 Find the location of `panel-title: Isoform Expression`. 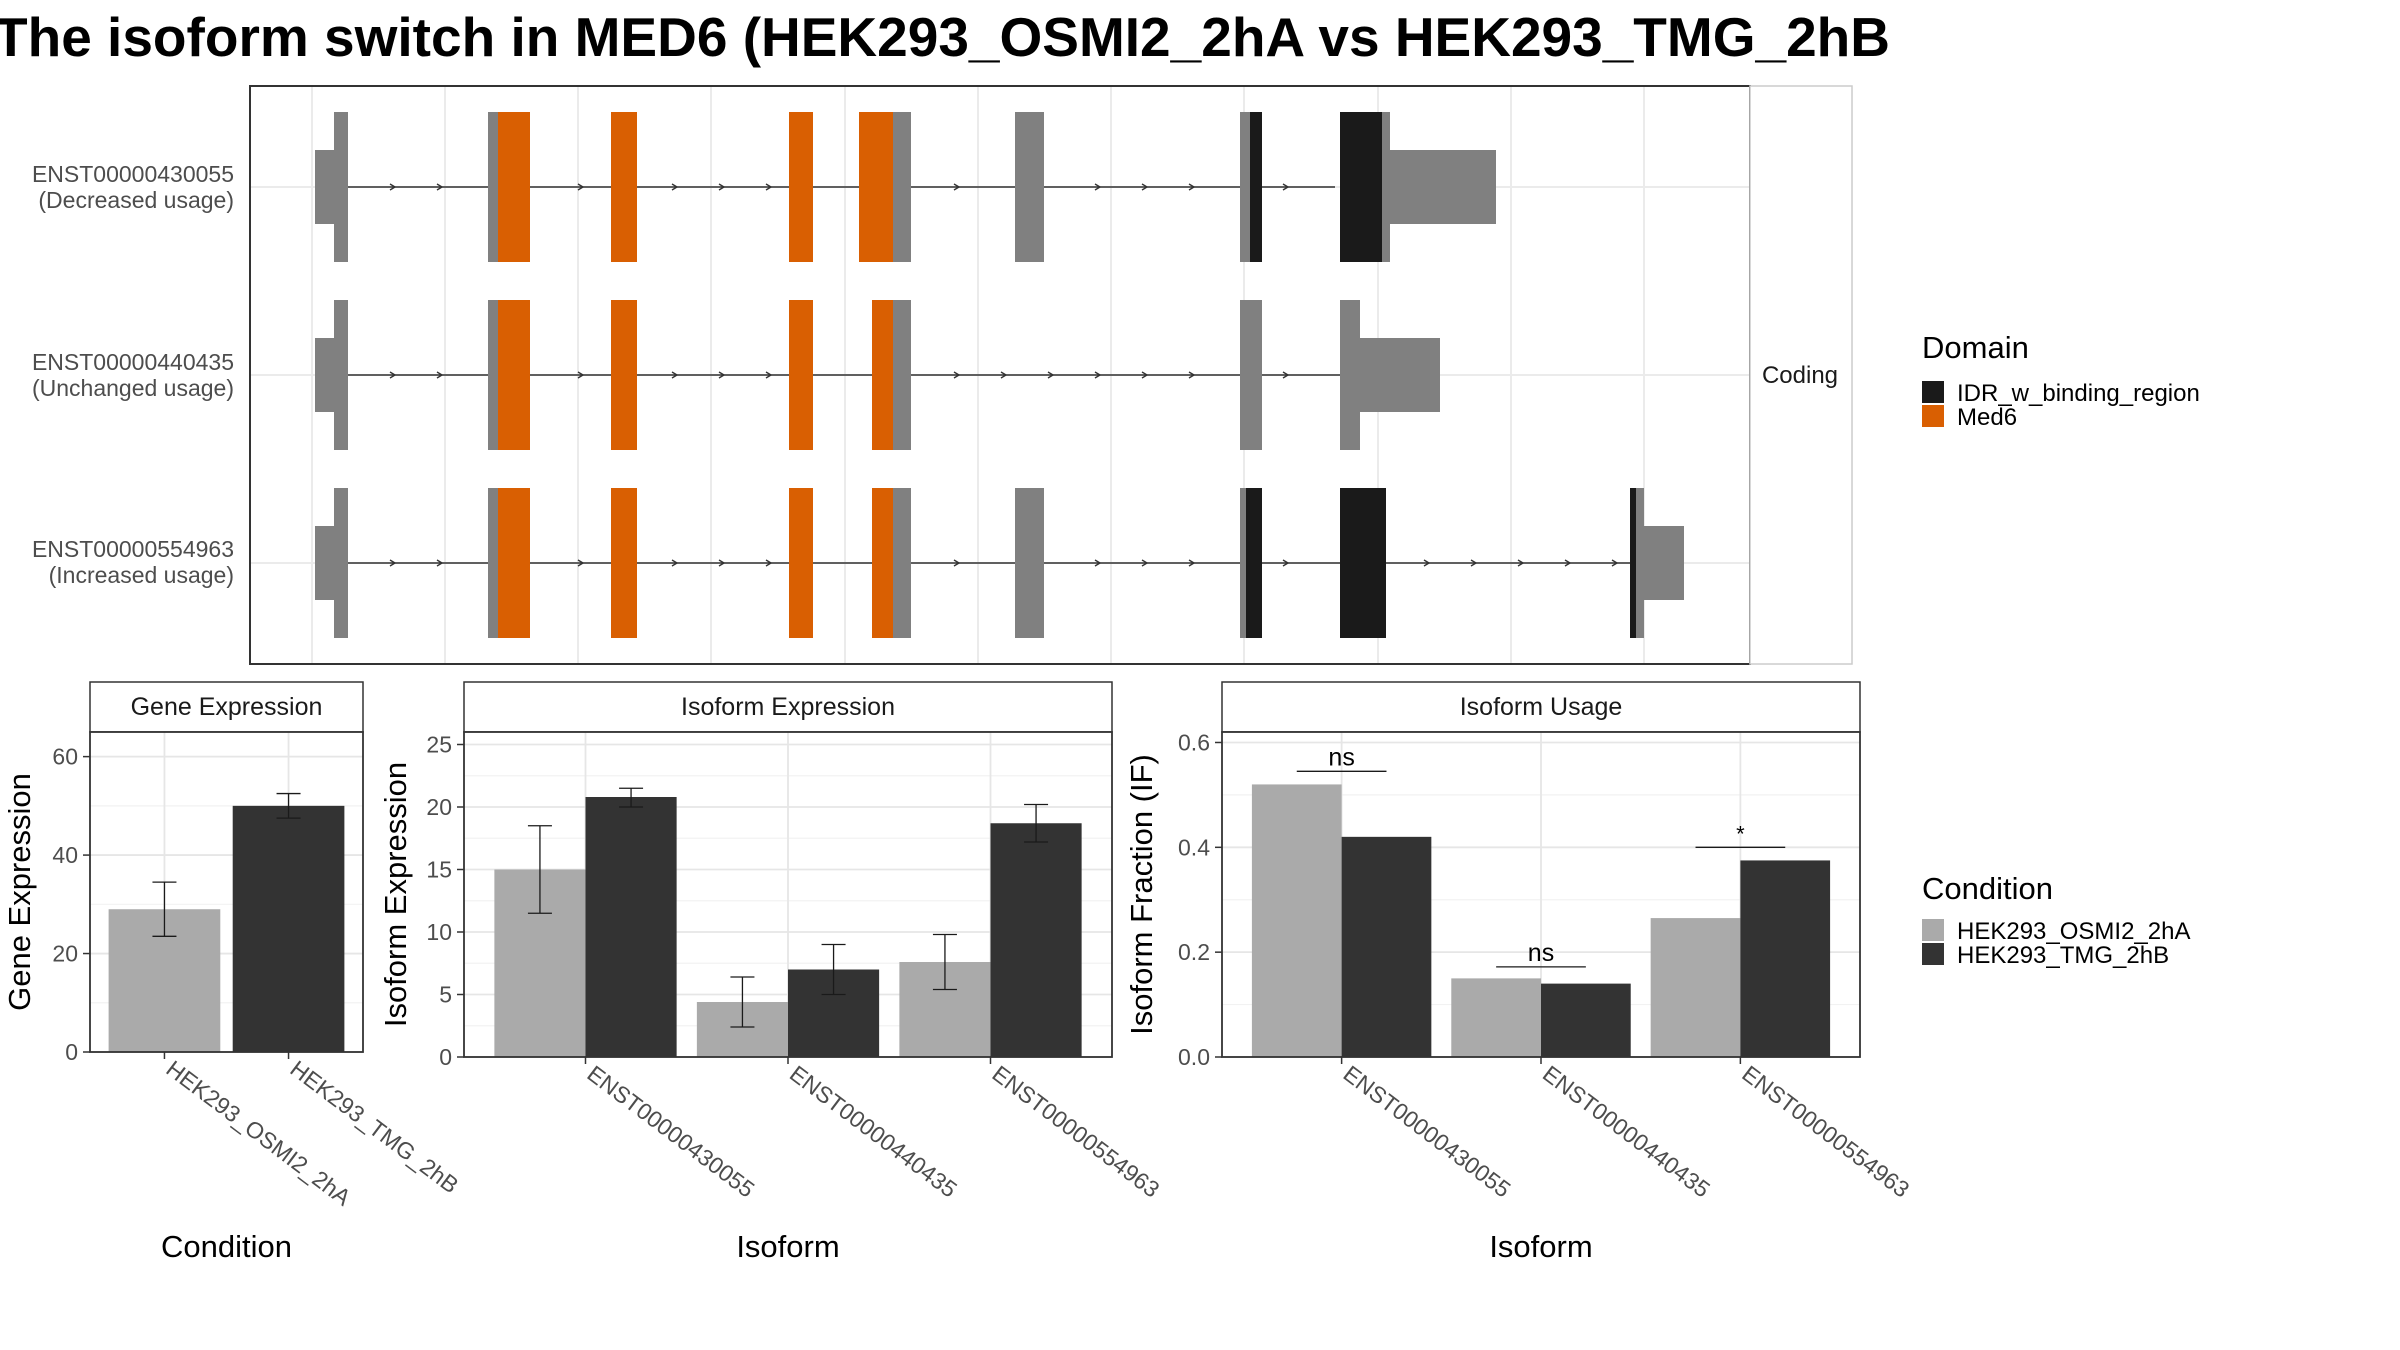

panel-title: Isoform Expression is located at coordinates (788, 707).